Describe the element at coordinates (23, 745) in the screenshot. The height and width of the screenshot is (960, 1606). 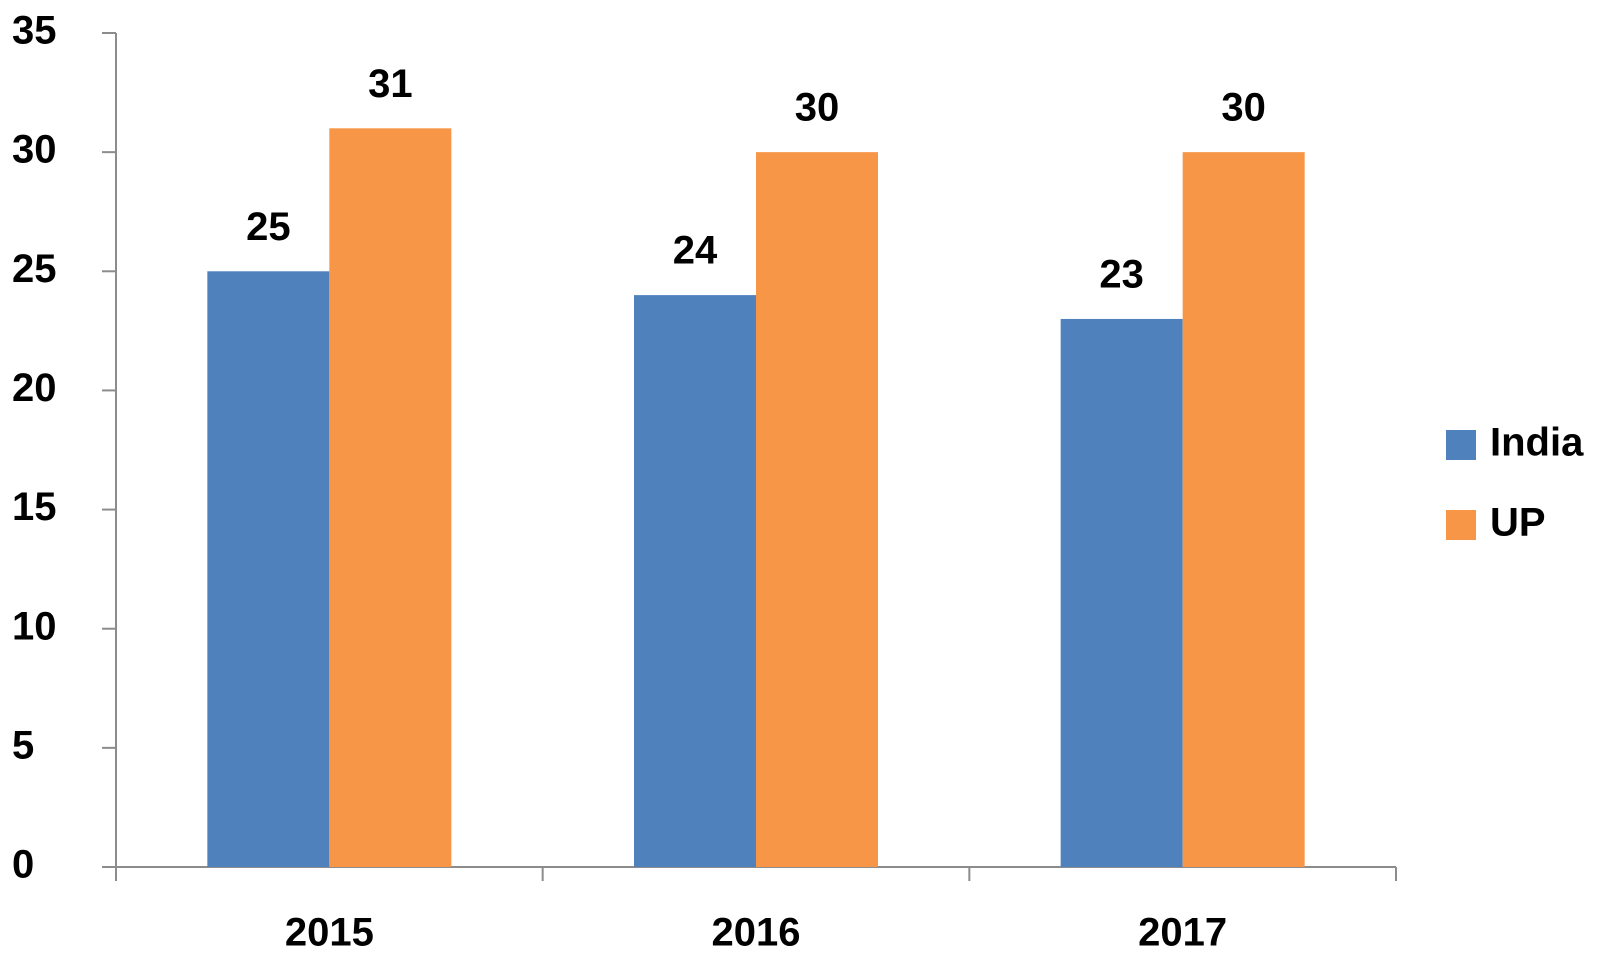
I see `y-tick-label: 5` at that location.